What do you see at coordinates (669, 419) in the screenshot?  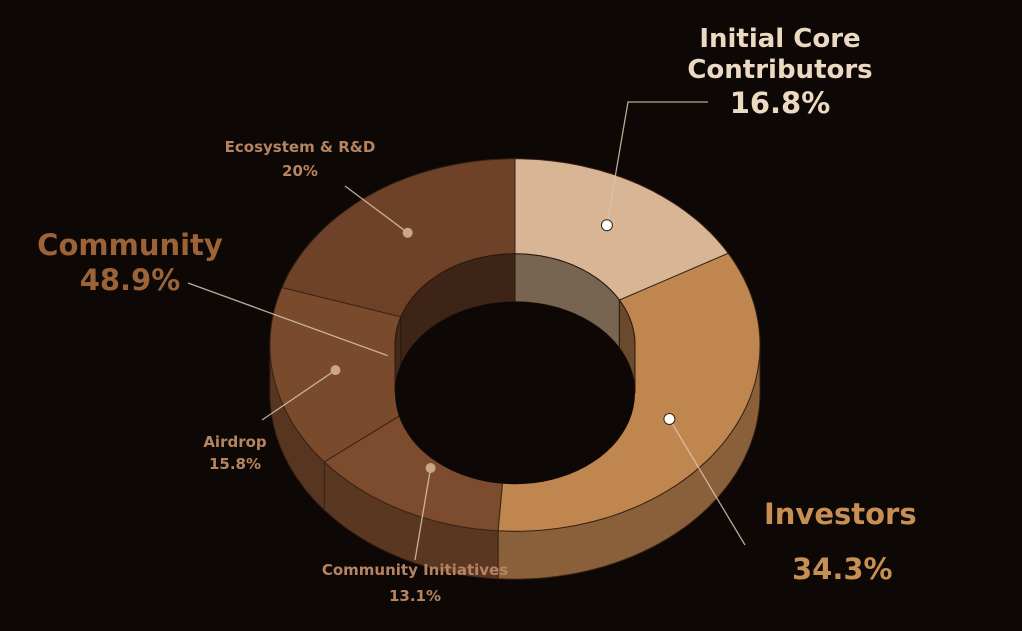 I see `marker-investors` at bounding box center [669, 419].